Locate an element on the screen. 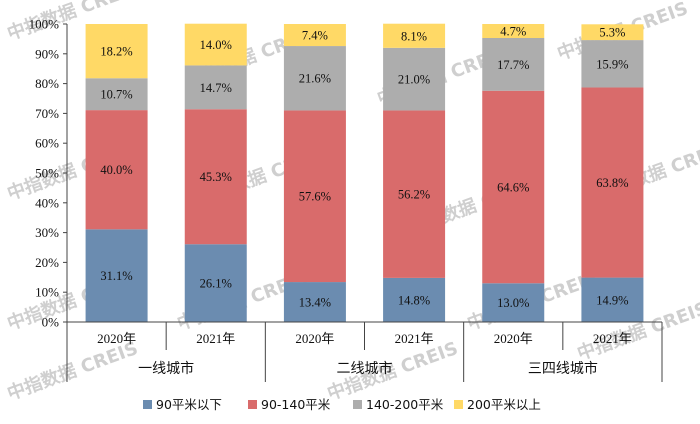  y-tick-label: 10% is located at coordinates (47, 292).